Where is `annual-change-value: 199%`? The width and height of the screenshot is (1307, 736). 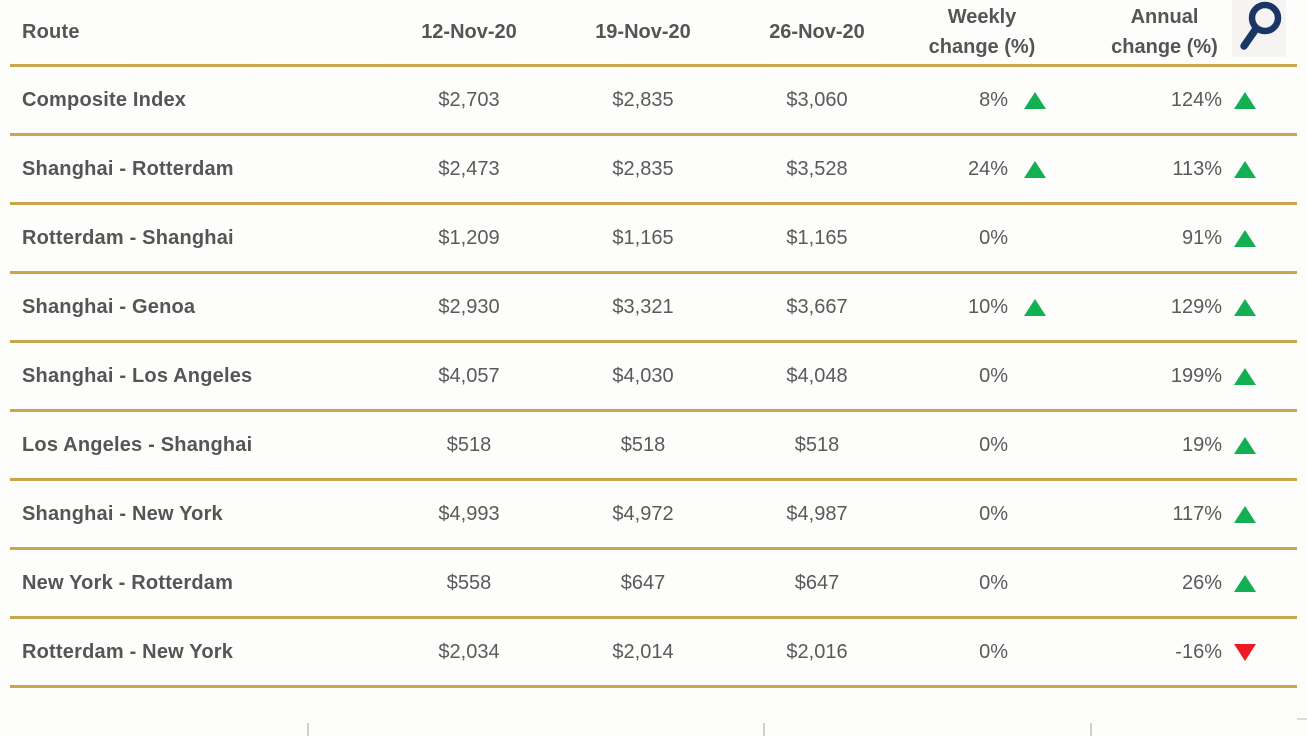
annual-change-value: 199% is located at coordinates (1196, 375).